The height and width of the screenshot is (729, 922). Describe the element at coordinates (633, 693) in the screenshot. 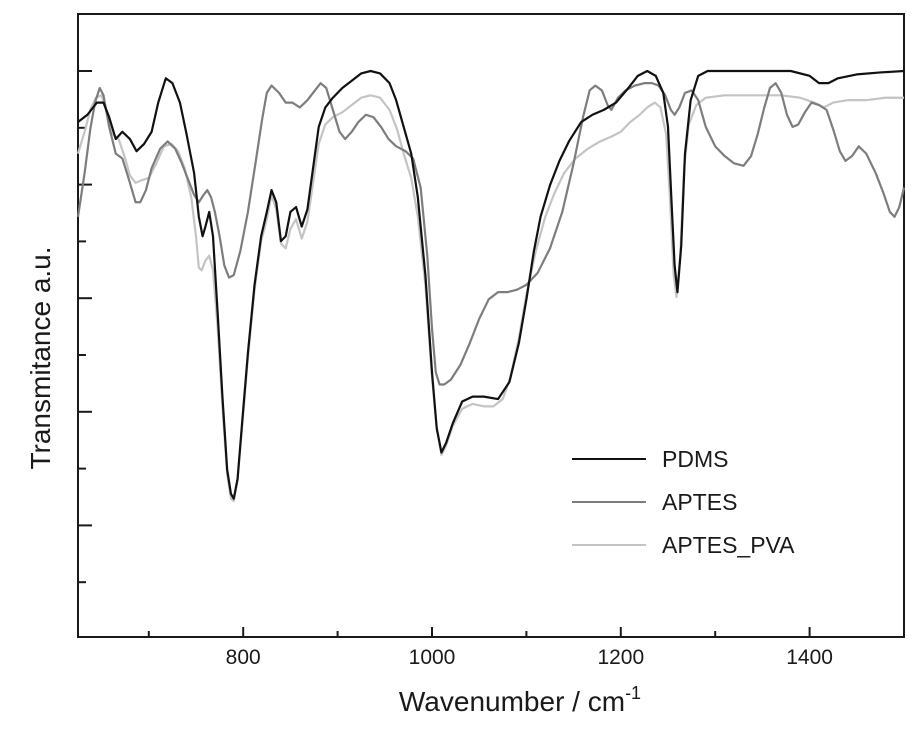

I see `x-axis-title-superscript: -1` at that location.